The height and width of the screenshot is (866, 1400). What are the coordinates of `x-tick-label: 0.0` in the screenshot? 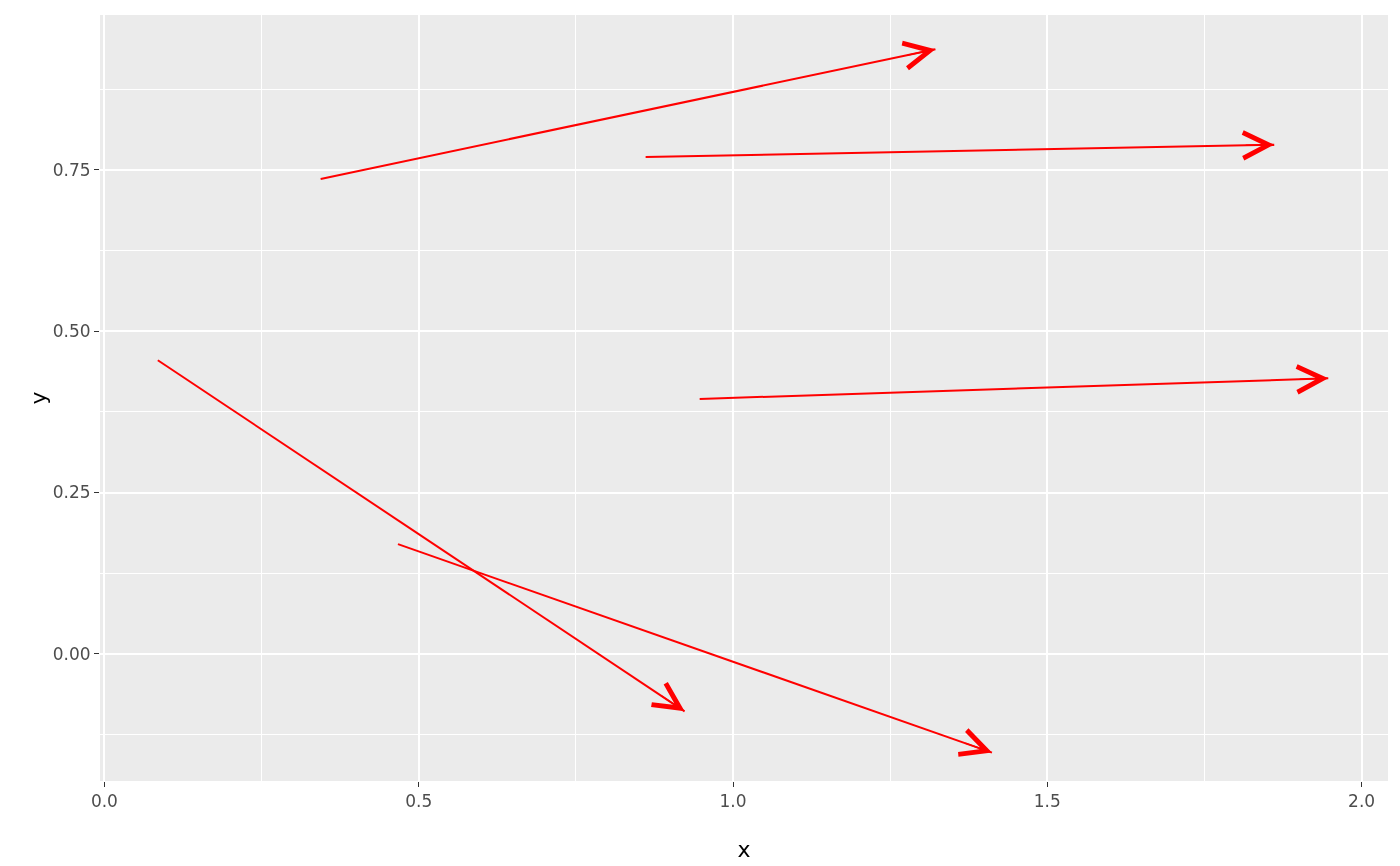 It's located at (104, 801).